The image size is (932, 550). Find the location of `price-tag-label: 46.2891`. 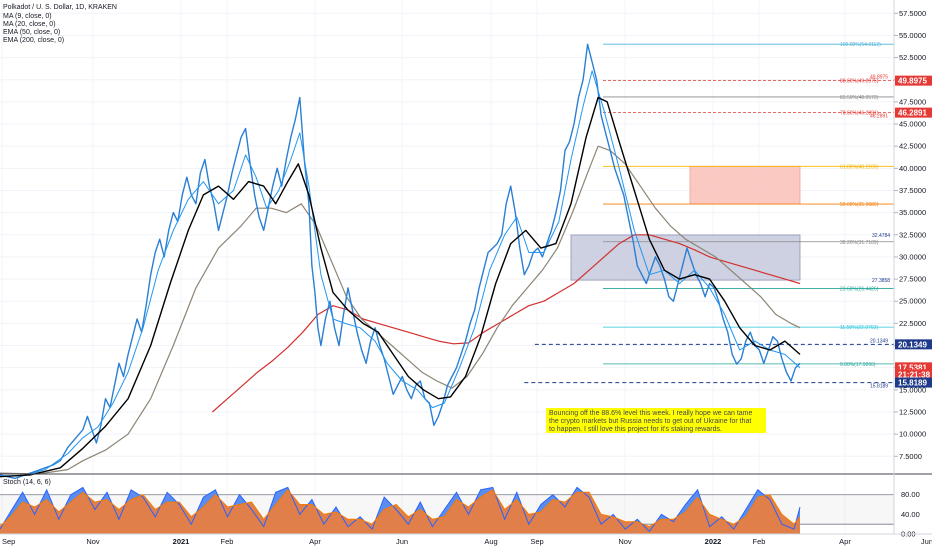

price-tag-label: 46.2891 is located at coordinates (912, 113).